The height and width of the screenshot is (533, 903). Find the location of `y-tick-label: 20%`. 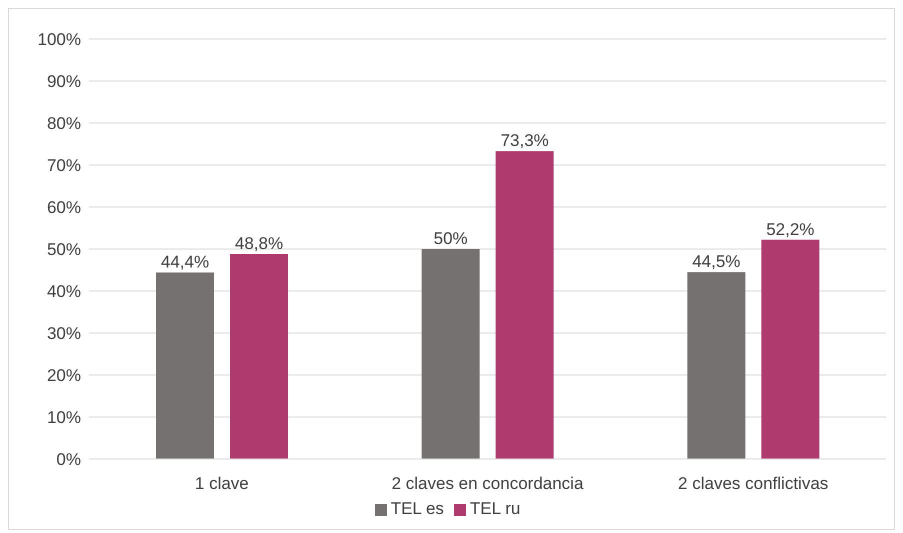

y-tick-label: 20% is located at coordinates (63, 376).